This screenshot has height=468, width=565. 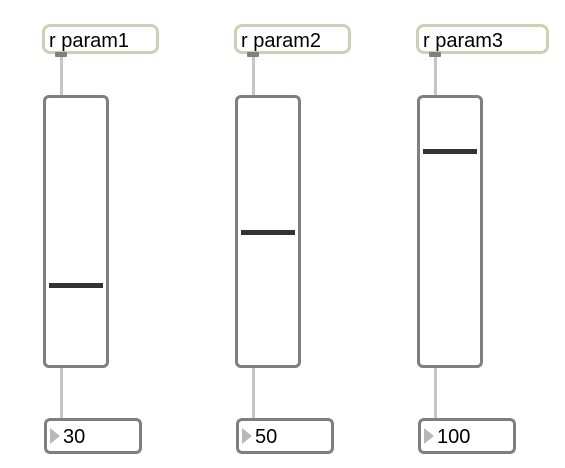 What do you see at coordinates (285, 436) in the screenshot?
I see `number-box-param2: 50` at bounding box center [285, 436].